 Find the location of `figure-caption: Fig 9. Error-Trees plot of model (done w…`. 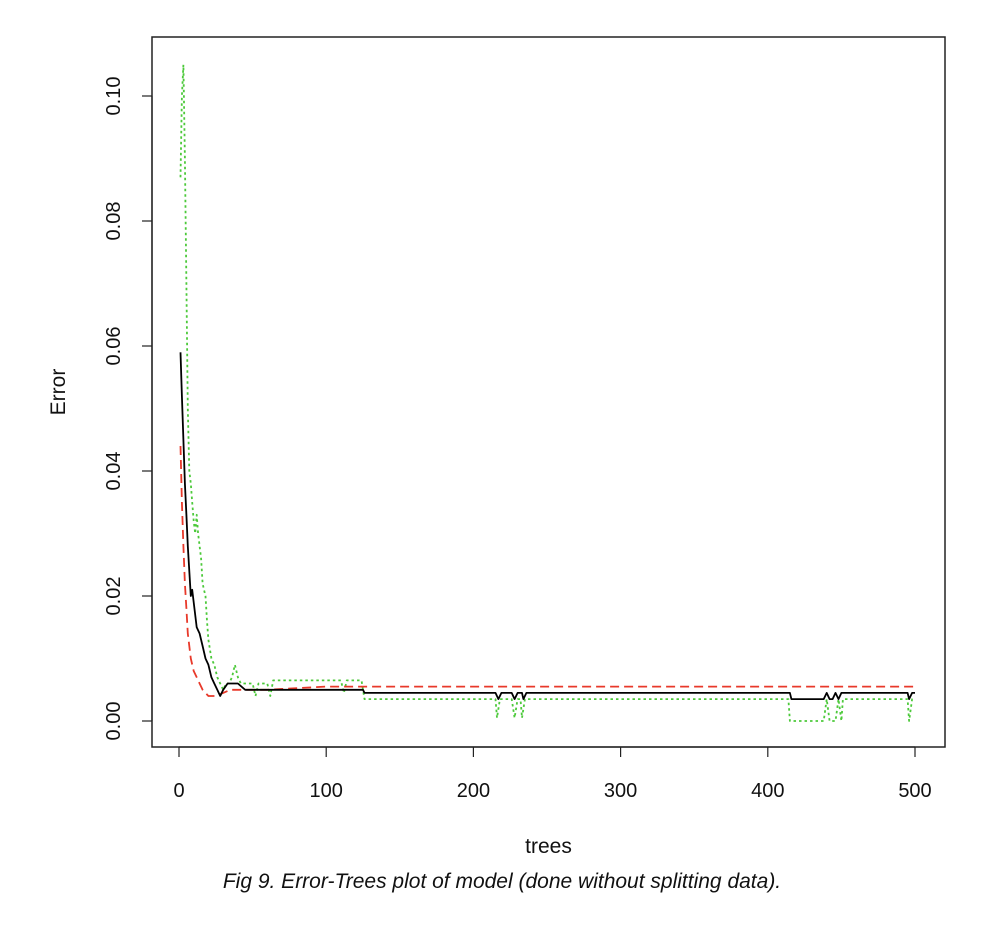

figure-caption: Fig 9. Error-Trees plot of model (done w… is located at coordinates (502, 881).